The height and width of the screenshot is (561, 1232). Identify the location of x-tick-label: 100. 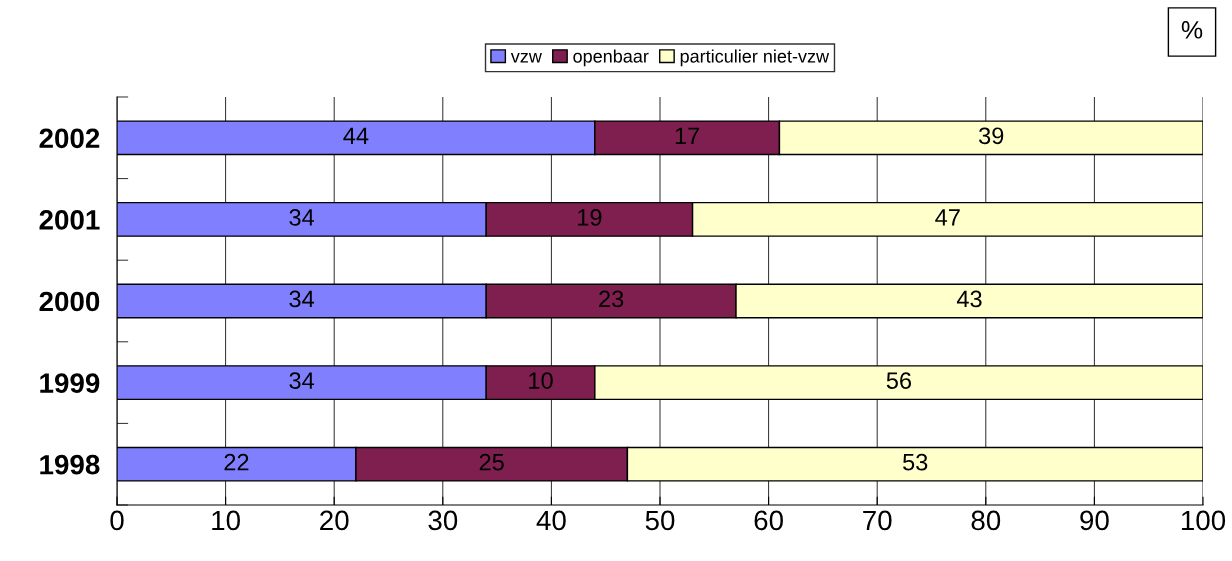
(1203, 520).